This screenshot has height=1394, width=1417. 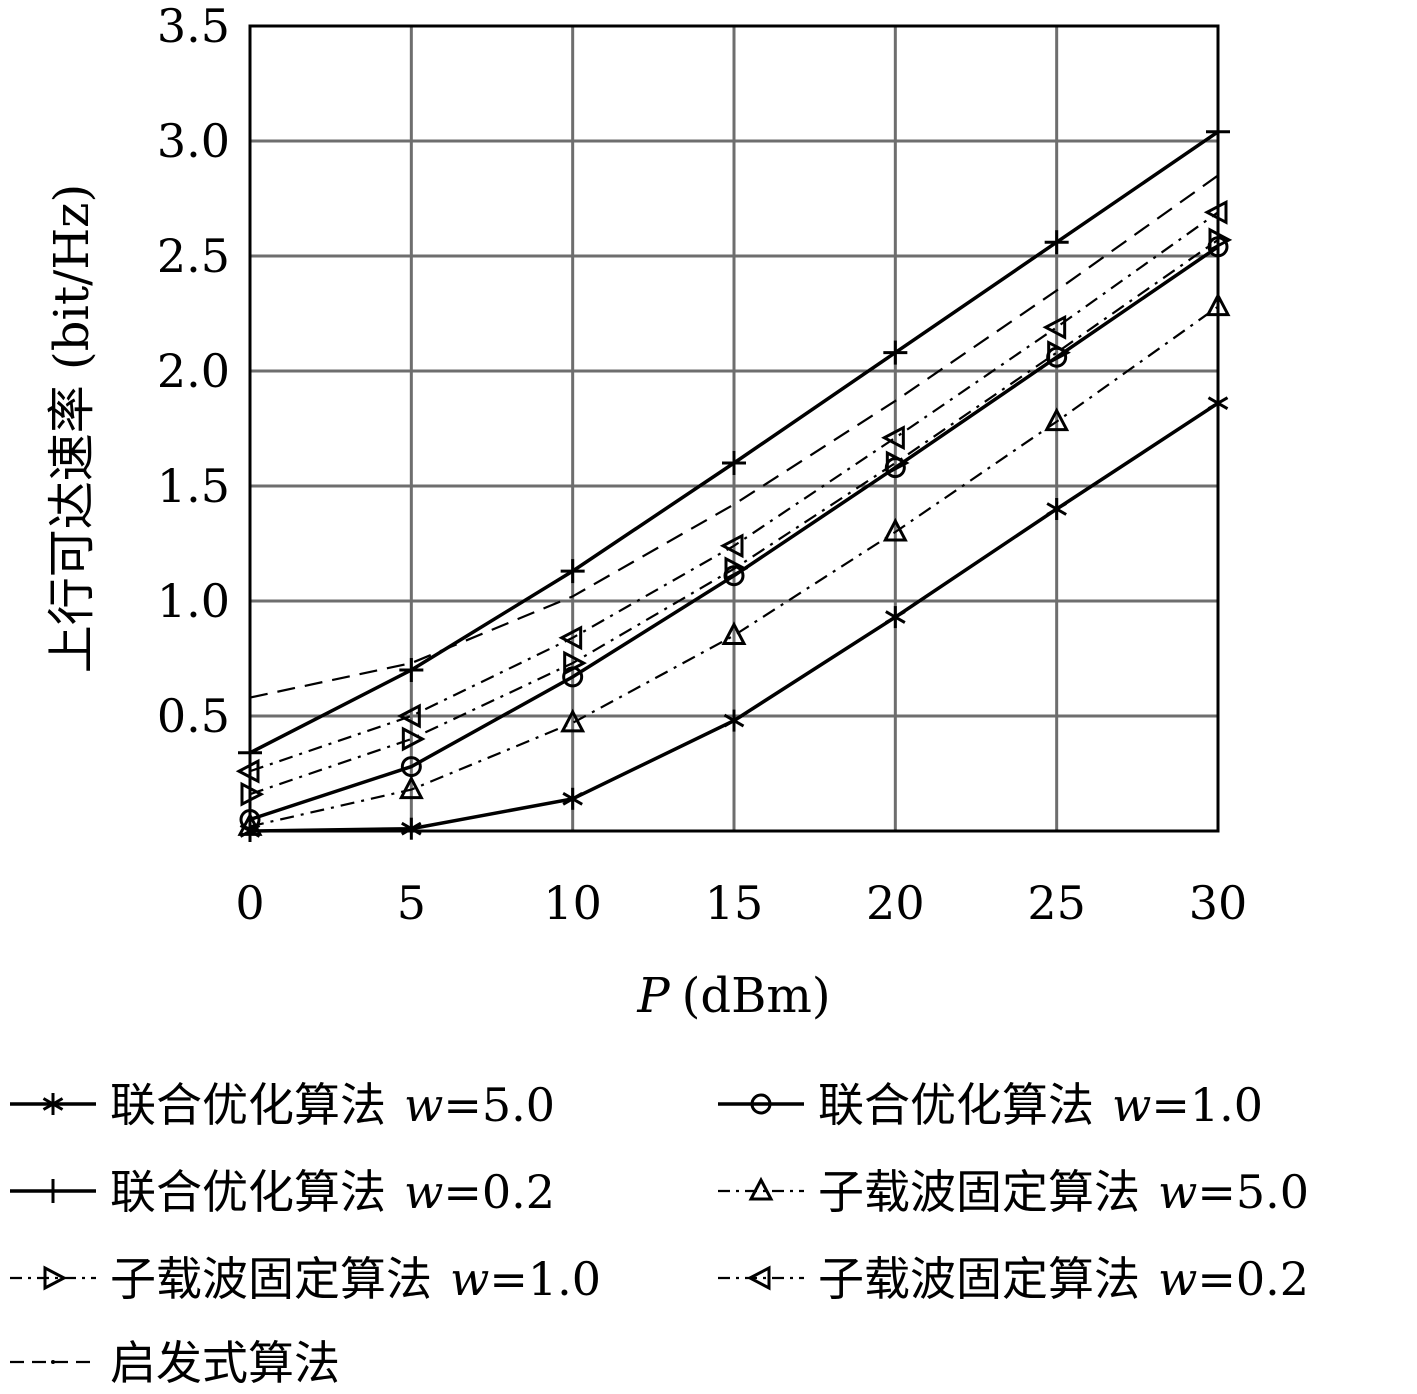 I want to click on legend-label: 联合优化算法 w=0.2, so click(x=332, y=1192).